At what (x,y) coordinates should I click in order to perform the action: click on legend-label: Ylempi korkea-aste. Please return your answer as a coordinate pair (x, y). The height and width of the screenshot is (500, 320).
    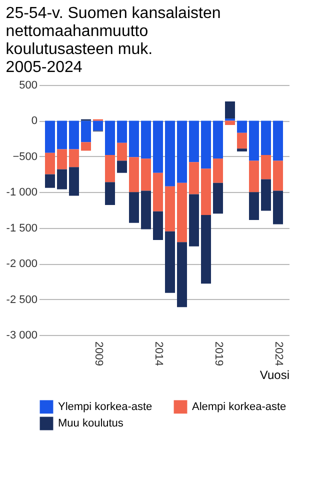
    Looking at the image, I should click on (105, 406).